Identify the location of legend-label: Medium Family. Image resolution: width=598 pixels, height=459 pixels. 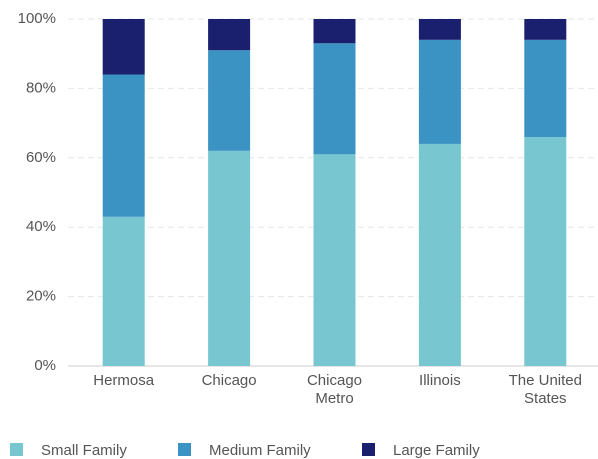
(260, 450).